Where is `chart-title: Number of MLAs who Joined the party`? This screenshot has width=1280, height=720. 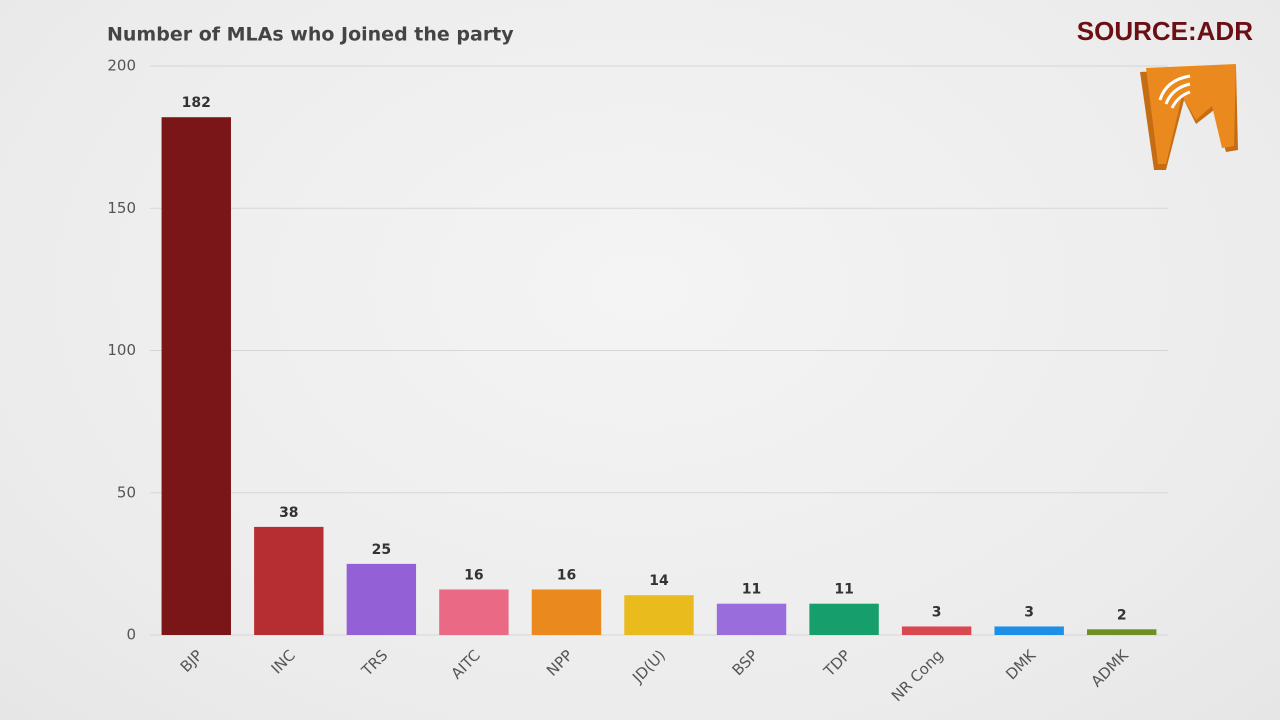
chart-title: Number of MLAs who Joined the party is located at coordinates (310, 35).